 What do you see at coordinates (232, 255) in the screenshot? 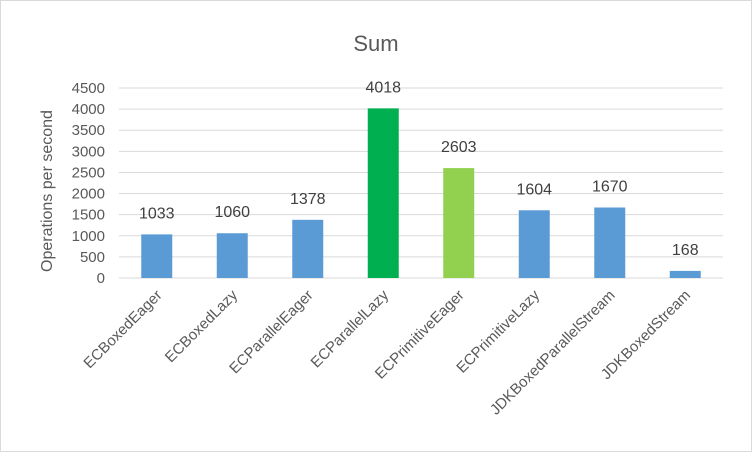
I see `bar-ecboxedlazy` at bounding box center [232, 255].